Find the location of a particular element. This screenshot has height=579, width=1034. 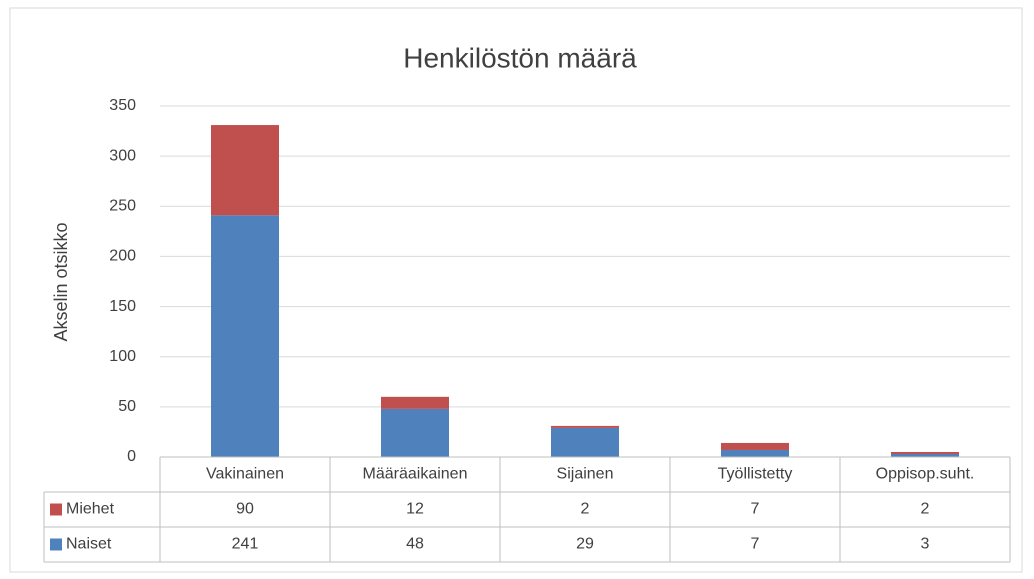

table-value: 12 is located at coordinates (415, 509).